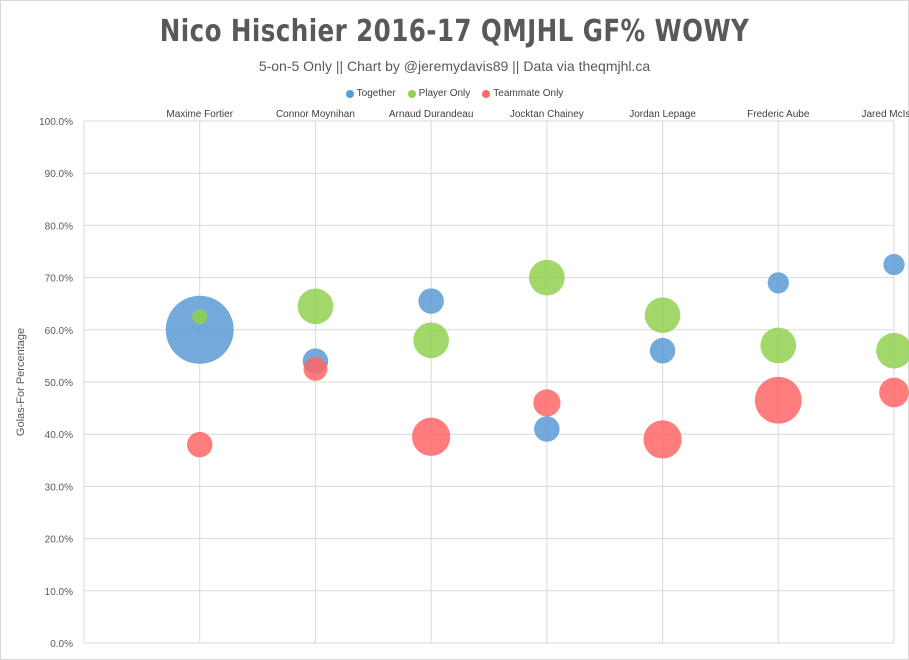  Describe the element at coordinates (61, 644) in the screenshot. I see `y-tick-label: 0.0%` at that location.